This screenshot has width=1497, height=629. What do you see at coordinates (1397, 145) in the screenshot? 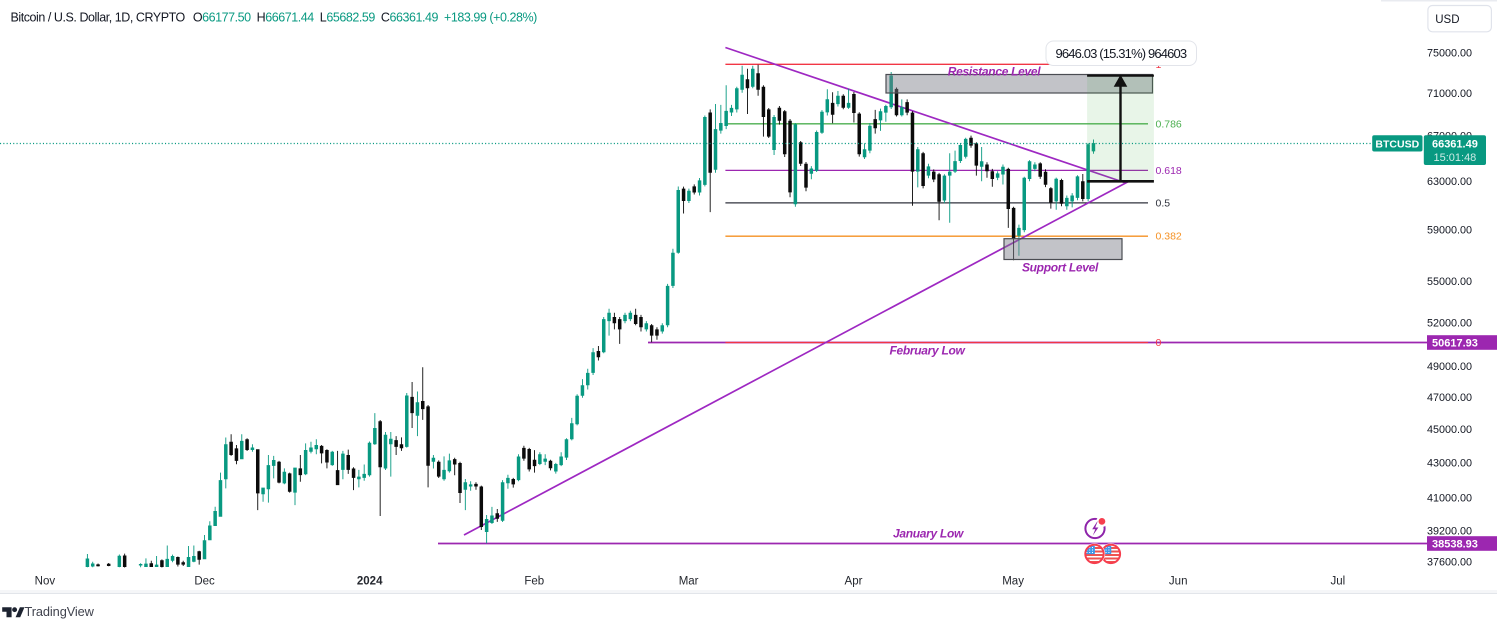
I see `svg-text: BTCUSD` at bounding box center [1397, 145].